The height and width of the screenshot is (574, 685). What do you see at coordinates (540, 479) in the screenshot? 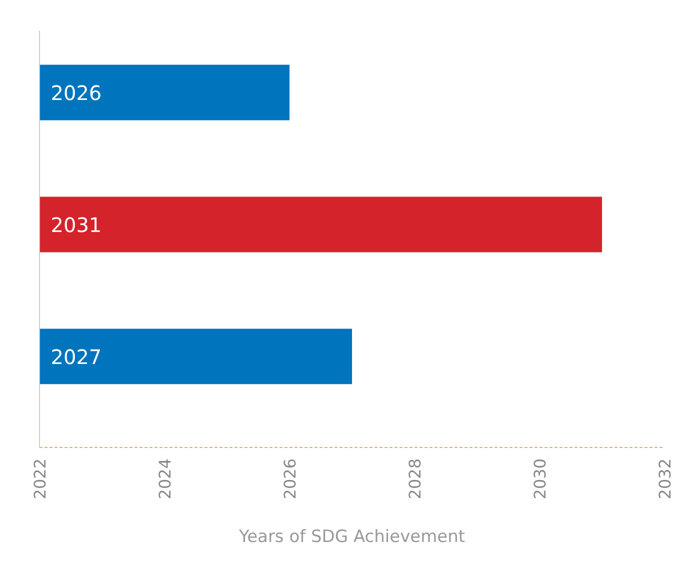
I see `x-tick-label: 2030` at bounding box center [540, 479].